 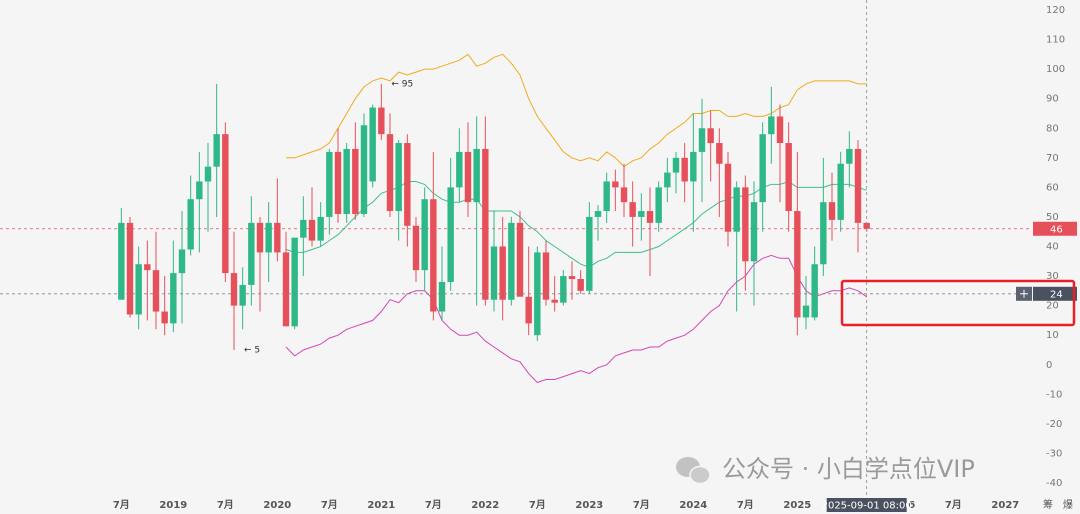 I want to click on y-tick-label: 10, so click(x=1052, y=335).